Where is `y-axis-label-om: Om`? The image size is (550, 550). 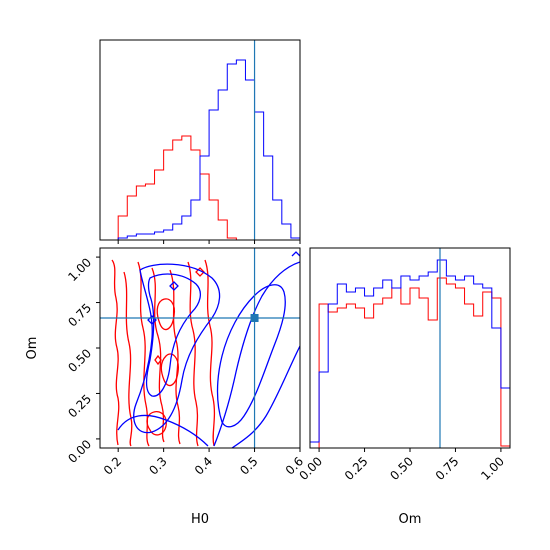 y-axis-label-om: Om is located at coordinates (32, 348).